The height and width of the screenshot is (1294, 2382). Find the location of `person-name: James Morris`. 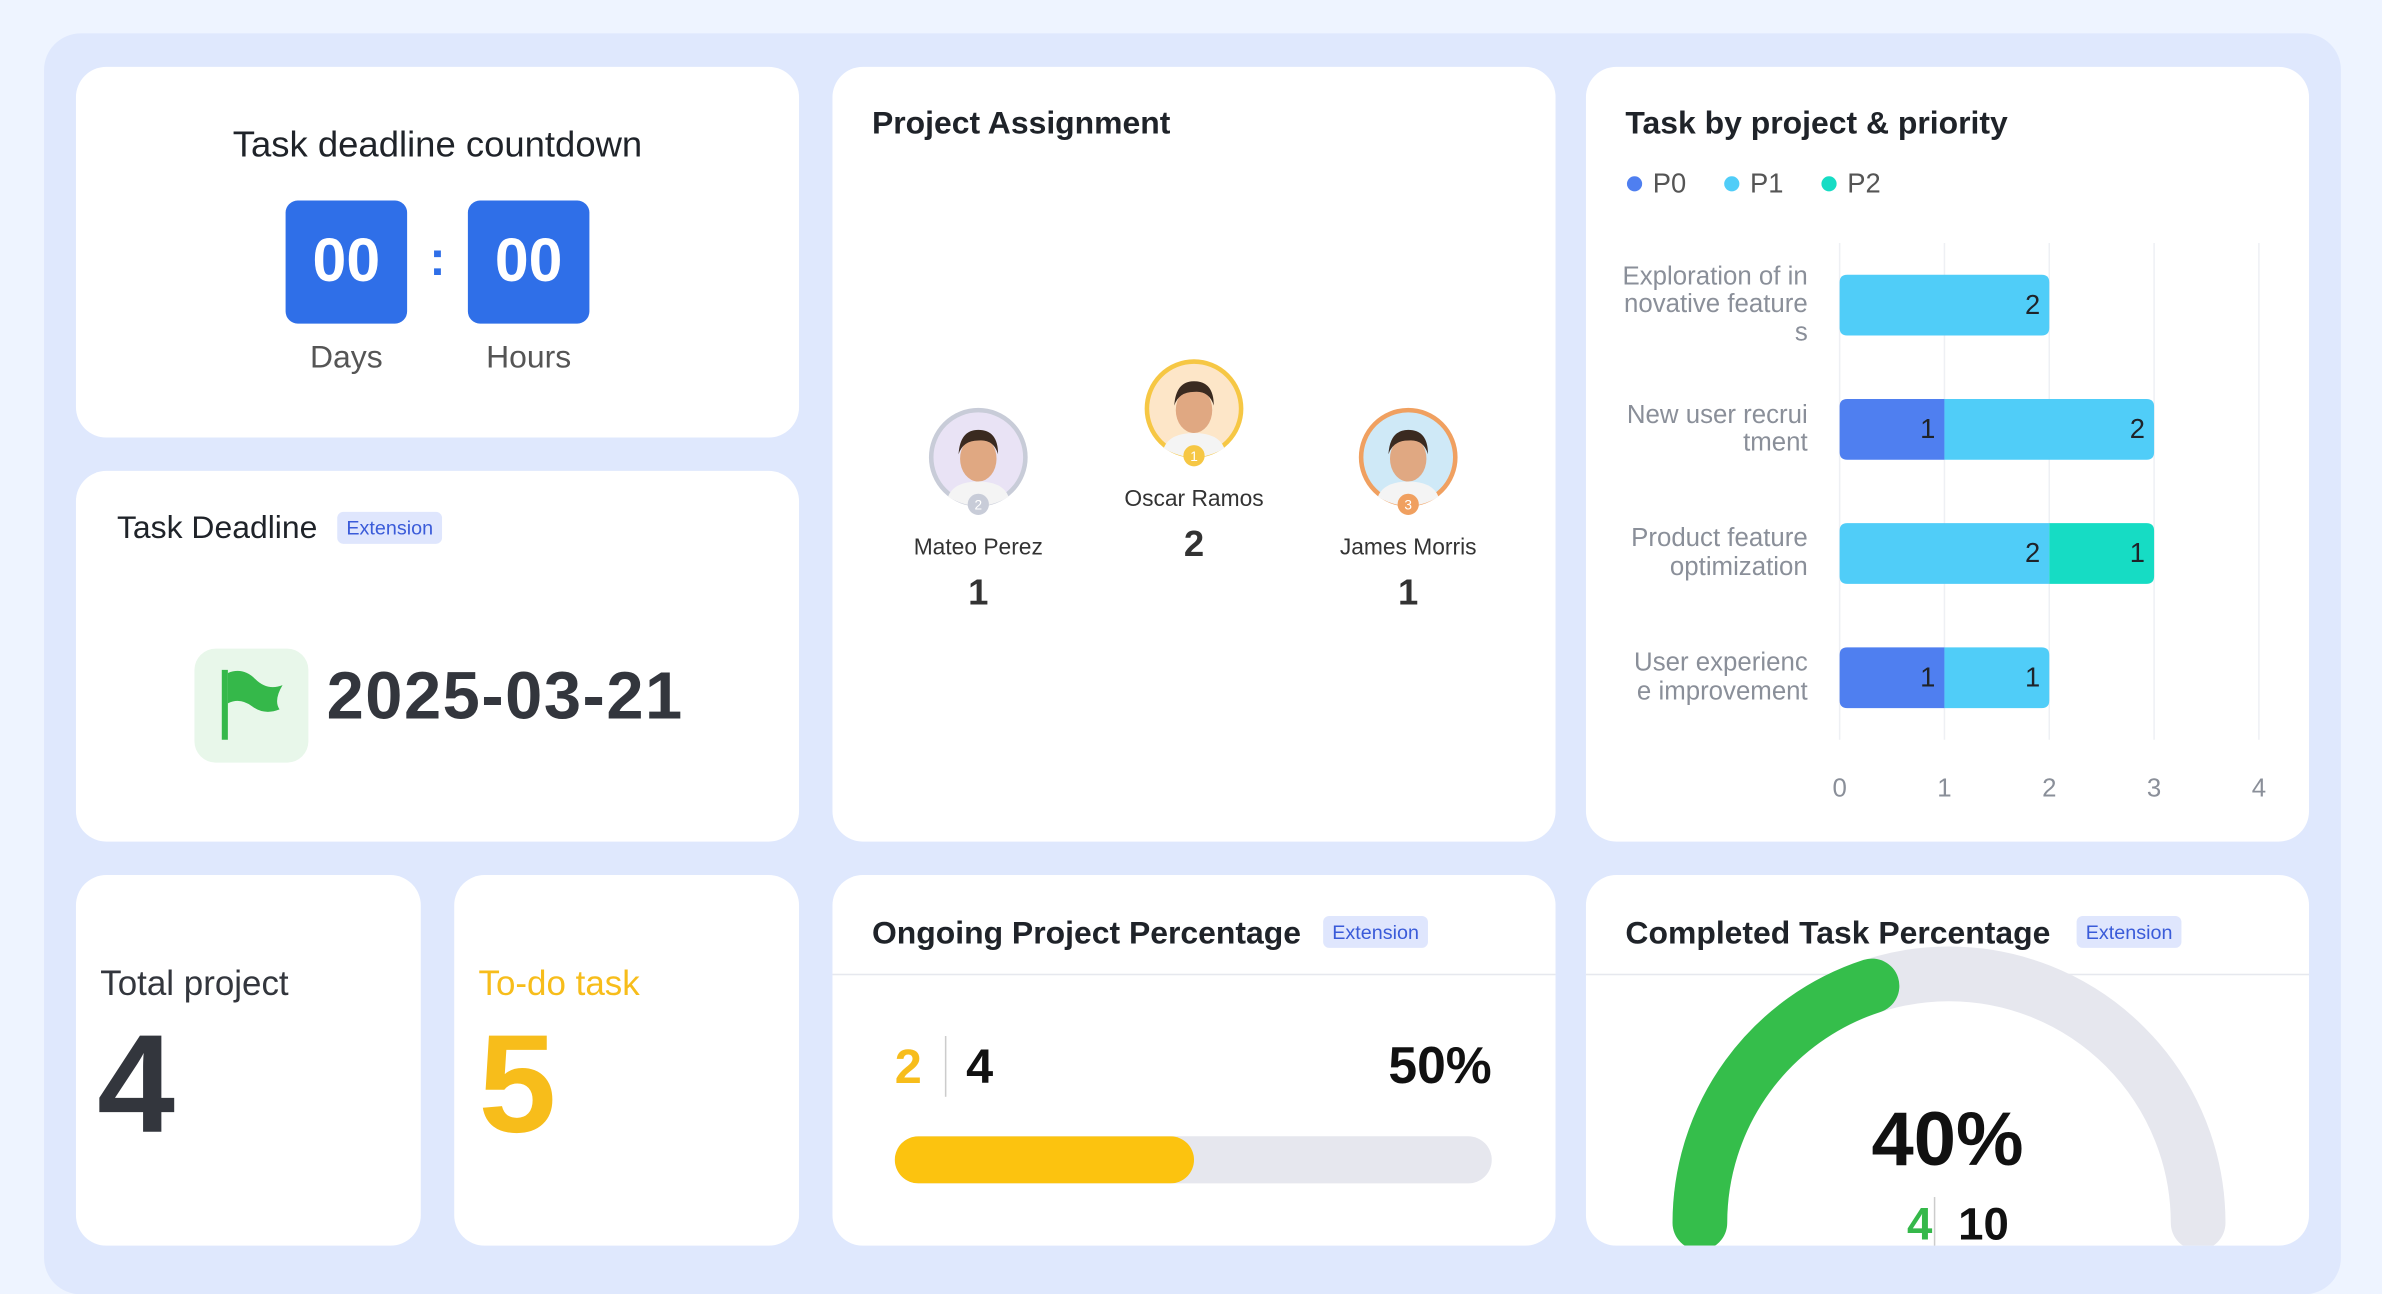

person-name: James Morris is located at coordinates (1408, 547).